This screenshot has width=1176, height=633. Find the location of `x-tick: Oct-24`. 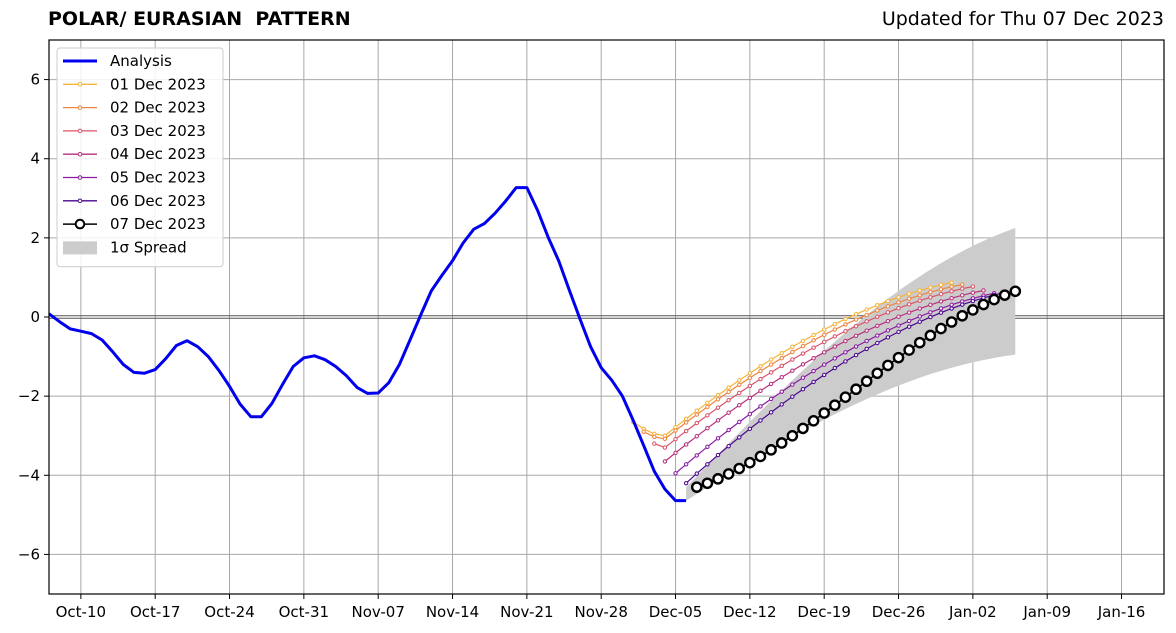

x-tick: Oct-24 is located at coordinates (229, 612).